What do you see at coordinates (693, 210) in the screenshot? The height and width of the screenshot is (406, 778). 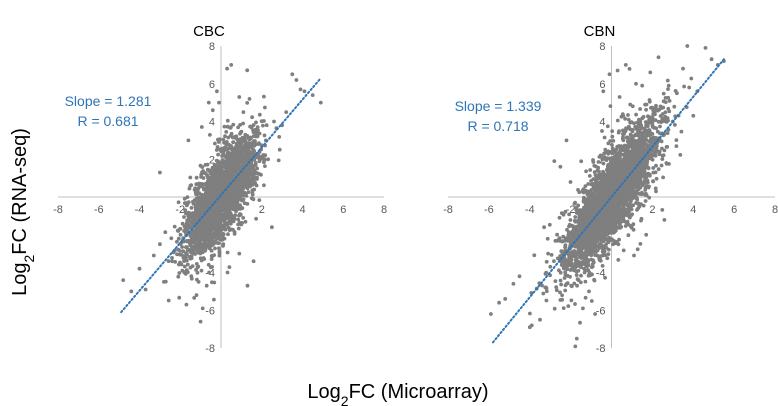 I see `x-tick-label: 4` at bounding box center [693, 210].